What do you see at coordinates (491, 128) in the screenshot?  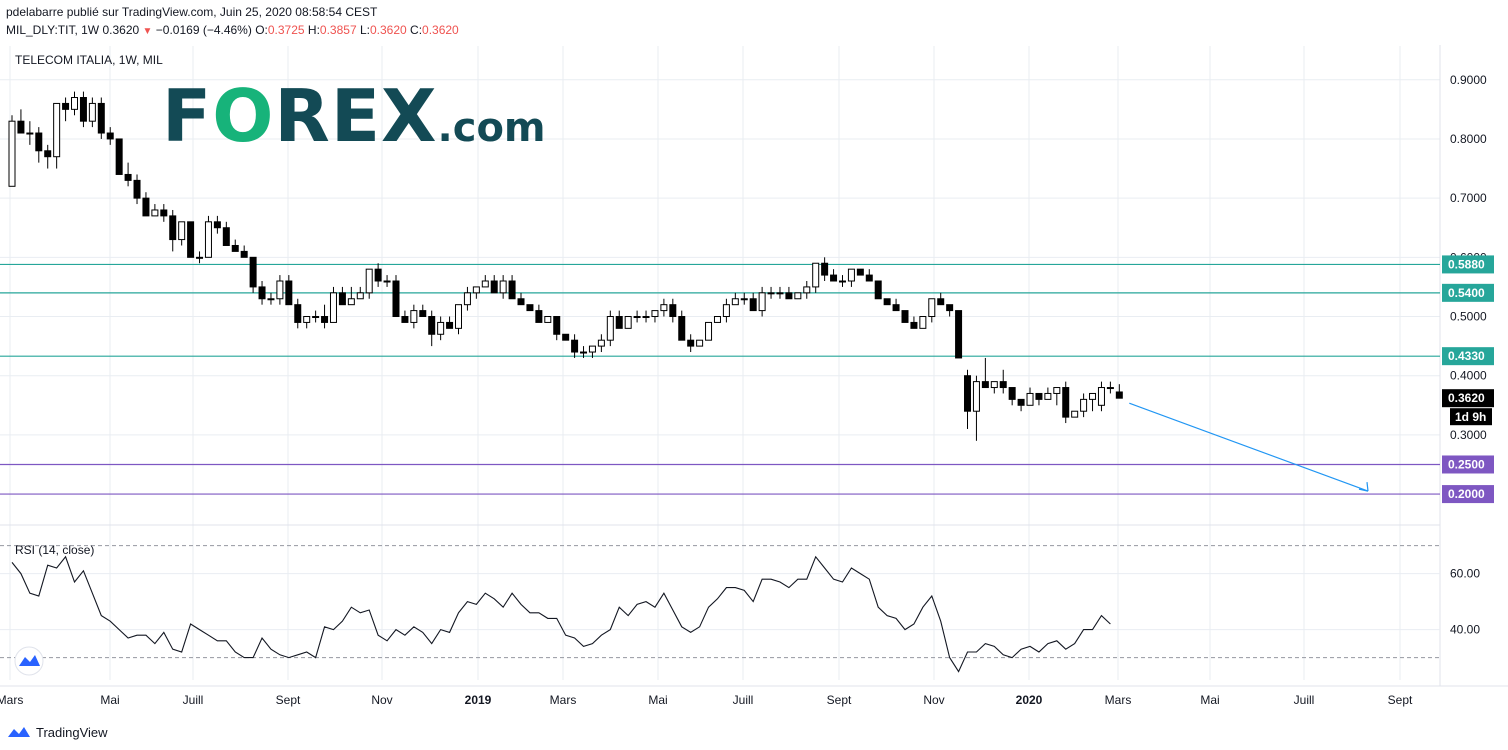 I see `logo-dotcom: .com` at bounding box center [491, 128].